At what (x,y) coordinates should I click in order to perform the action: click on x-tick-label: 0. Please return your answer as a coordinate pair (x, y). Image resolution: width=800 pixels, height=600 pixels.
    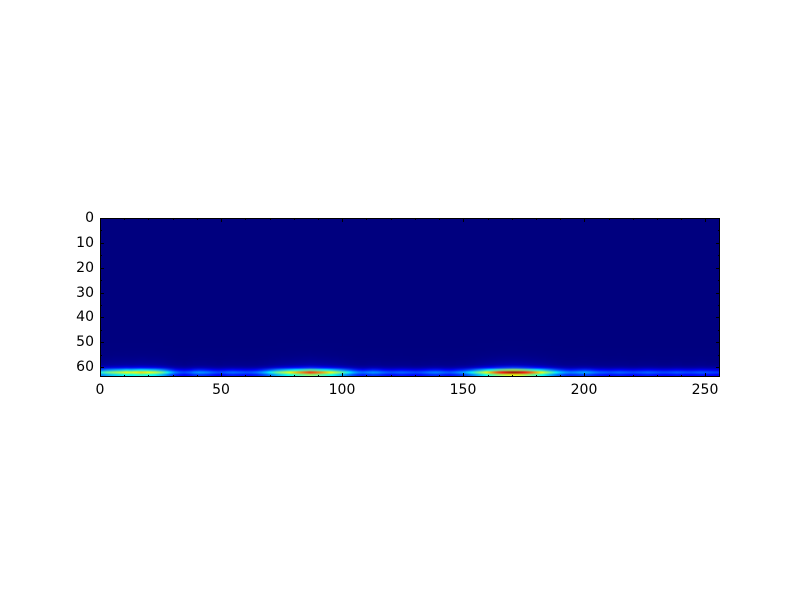
    Looking at the image, I should click on (100, 390).